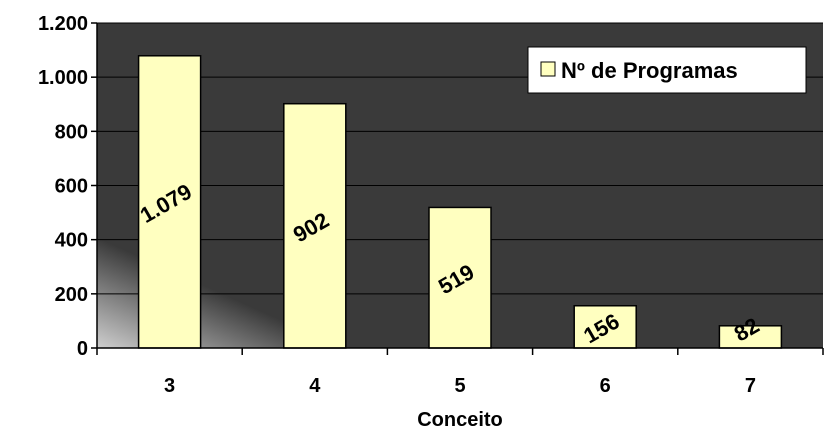 The height and width of the screenshot is (434, 834). Describe the element at coordinates (63, 24) in the screenshot. I see `y-tick-label: 1.200` at that location.